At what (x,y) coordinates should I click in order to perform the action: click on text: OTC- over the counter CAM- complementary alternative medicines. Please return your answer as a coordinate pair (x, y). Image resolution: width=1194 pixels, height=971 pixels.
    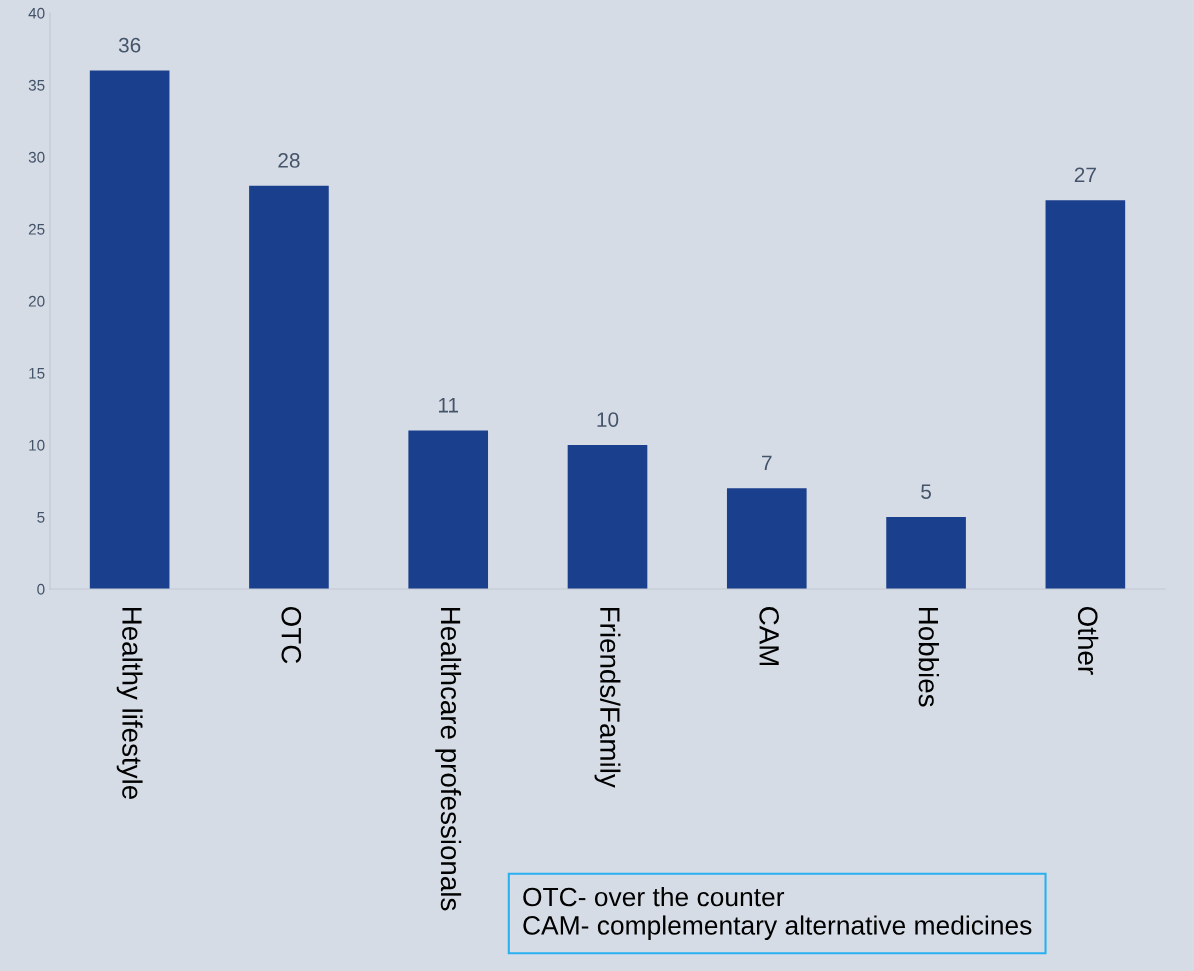
    Looking at the image, I should click on (777, 913).